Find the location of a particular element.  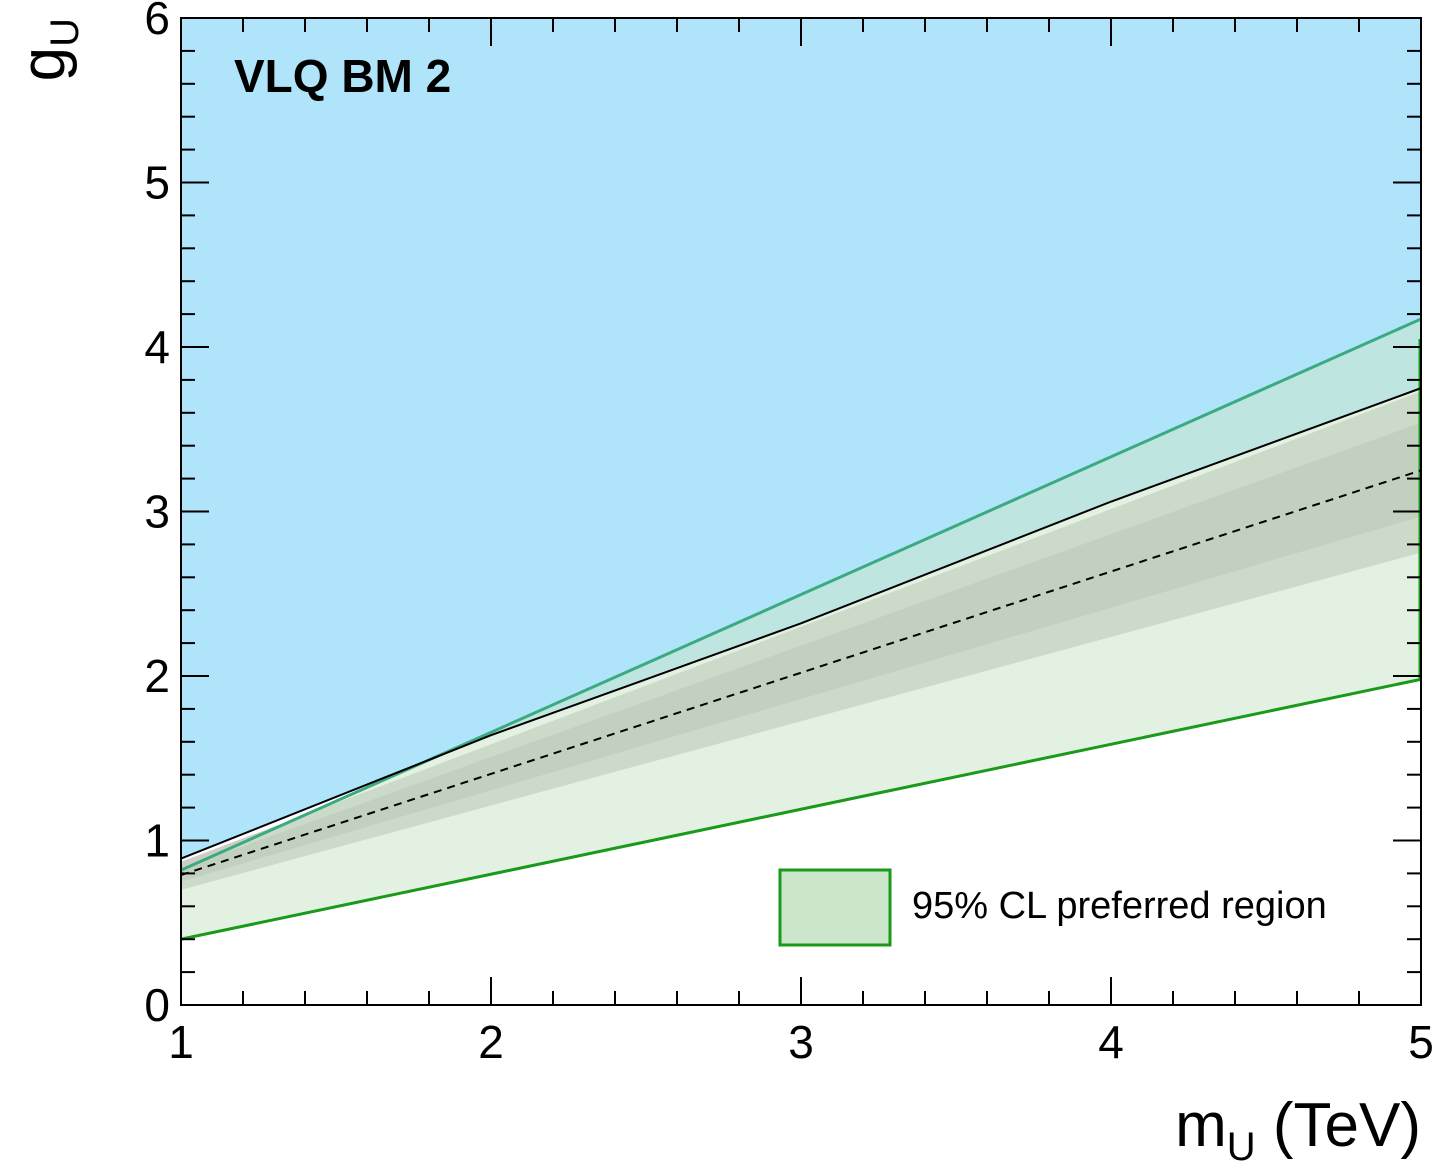

x-tick-label: 5 is located at coordinates (1421, 1042).